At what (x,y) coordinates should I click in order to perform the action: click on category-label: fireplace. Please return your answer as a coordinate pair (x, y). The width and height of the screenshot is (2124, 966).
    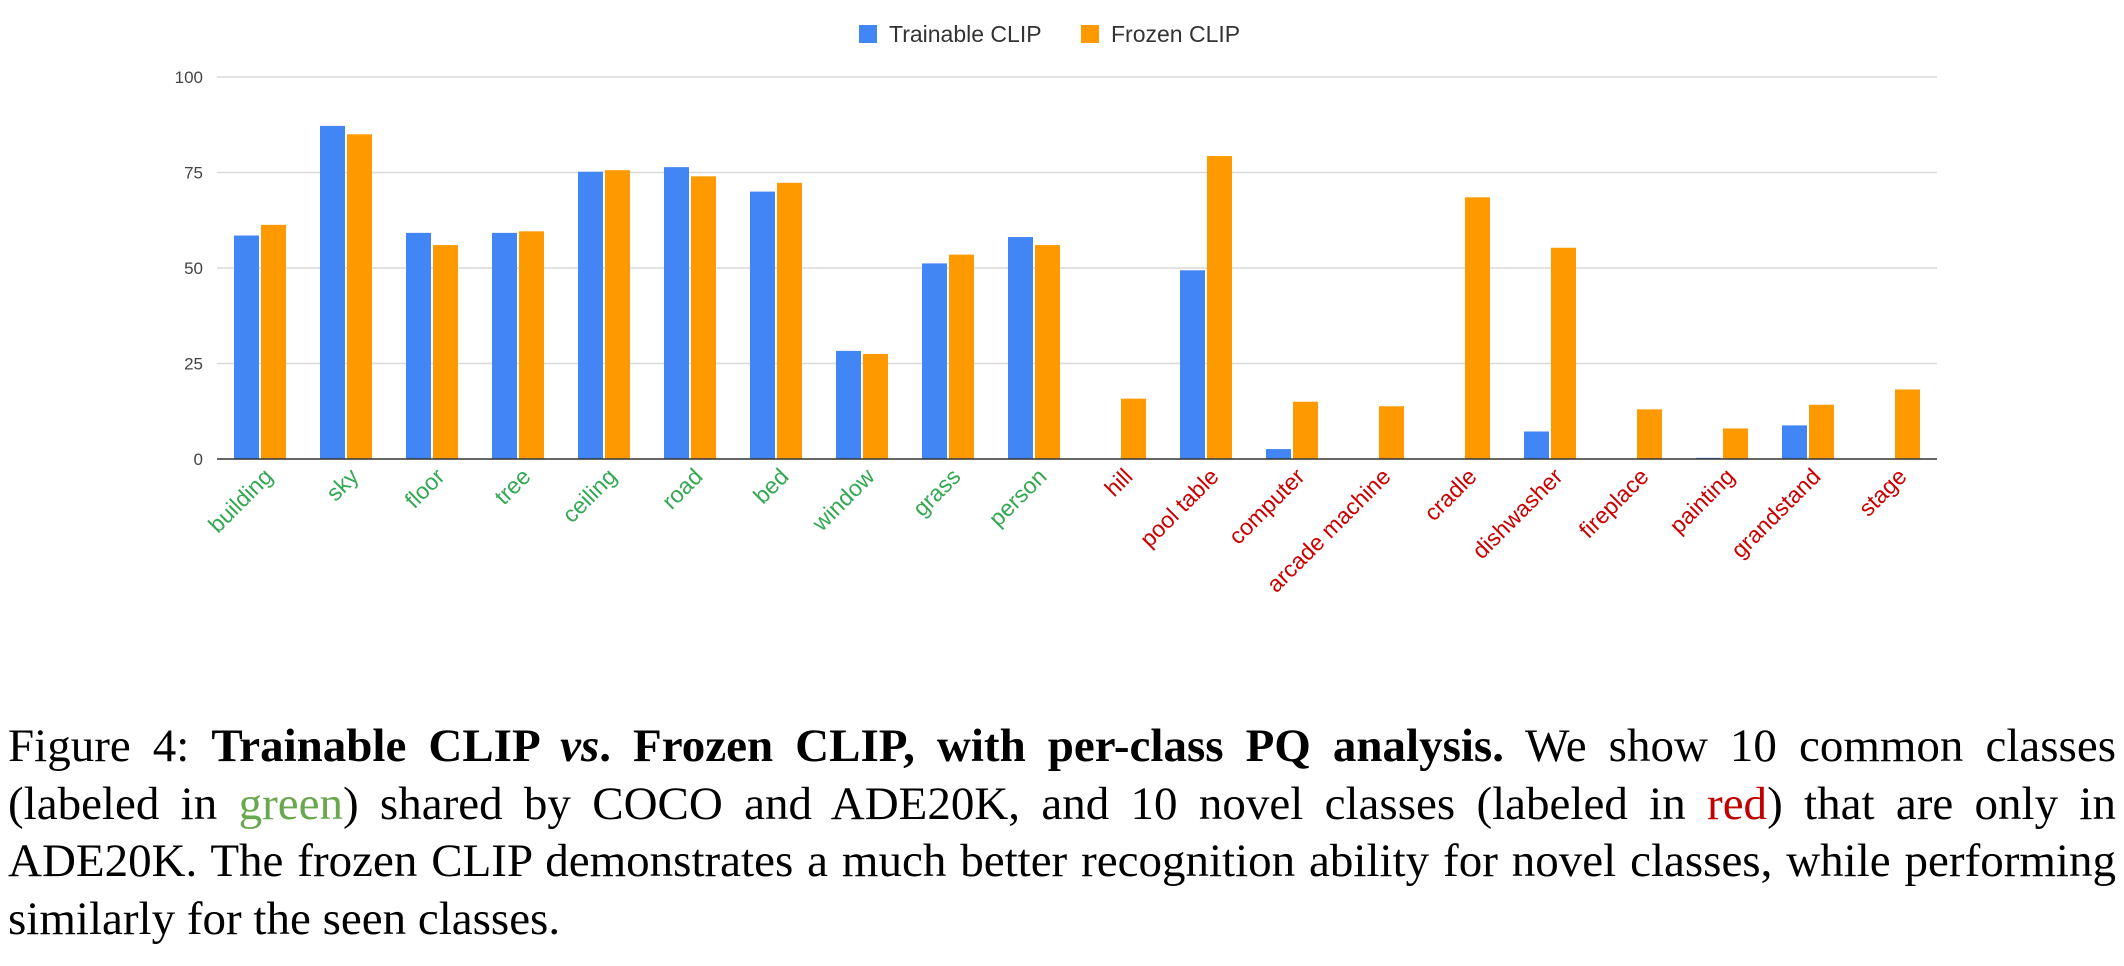
    Looking at the image, I should click on (1614, 503).